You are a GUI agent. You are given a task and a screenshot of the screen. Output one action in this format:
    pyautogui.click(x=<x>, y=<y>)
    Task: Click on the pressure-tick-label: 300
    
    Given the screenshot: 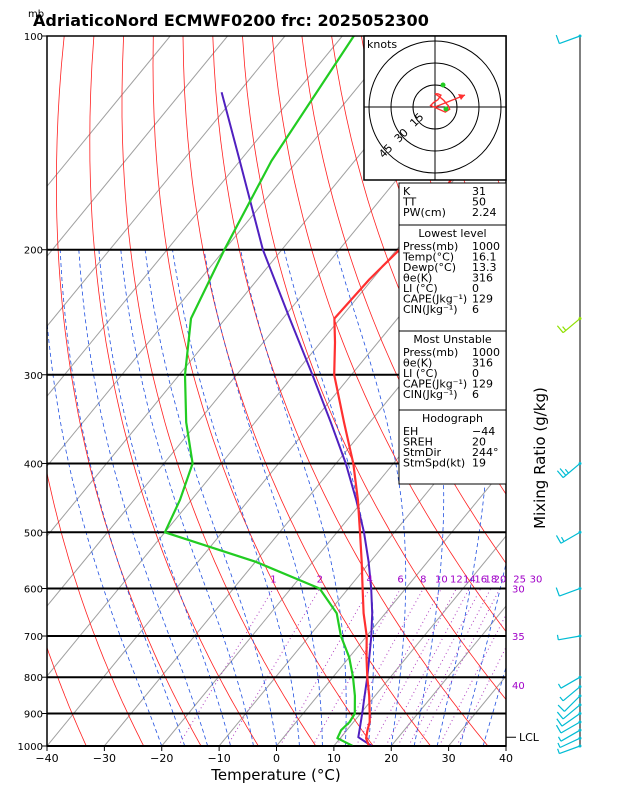 What is the action you would take?
    pyautogui.click(x=33, y=376)
    